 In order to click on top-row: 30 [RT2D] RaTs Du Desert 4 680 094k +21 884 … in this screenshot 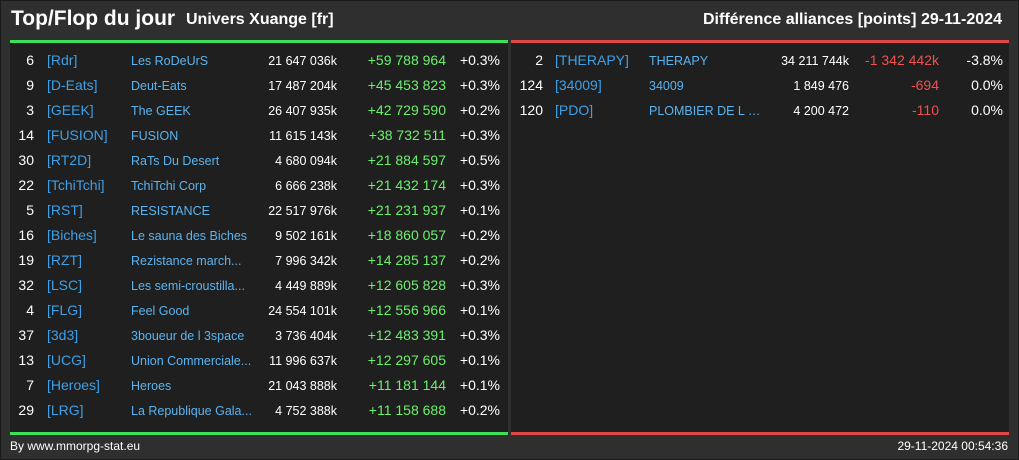, I will do `click(259, 160)`.